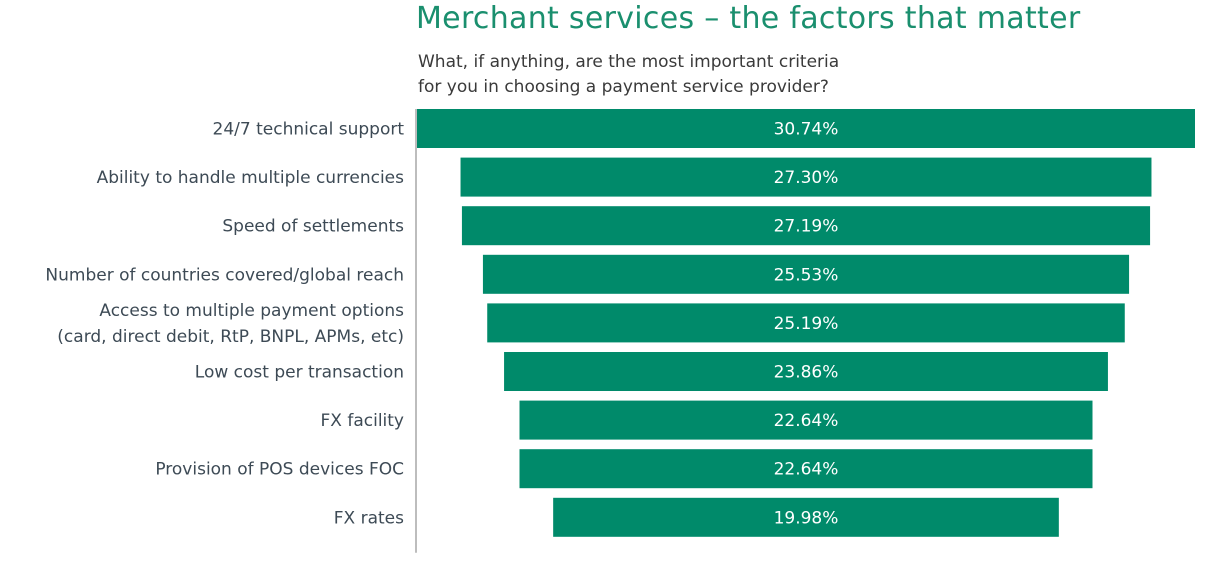 The image size is (1213, 567). What do you see at coordinates (224, 275) in the screenshot?
I see `category-label: Number of countries covered/global reach` at bounding box center [224, 275].